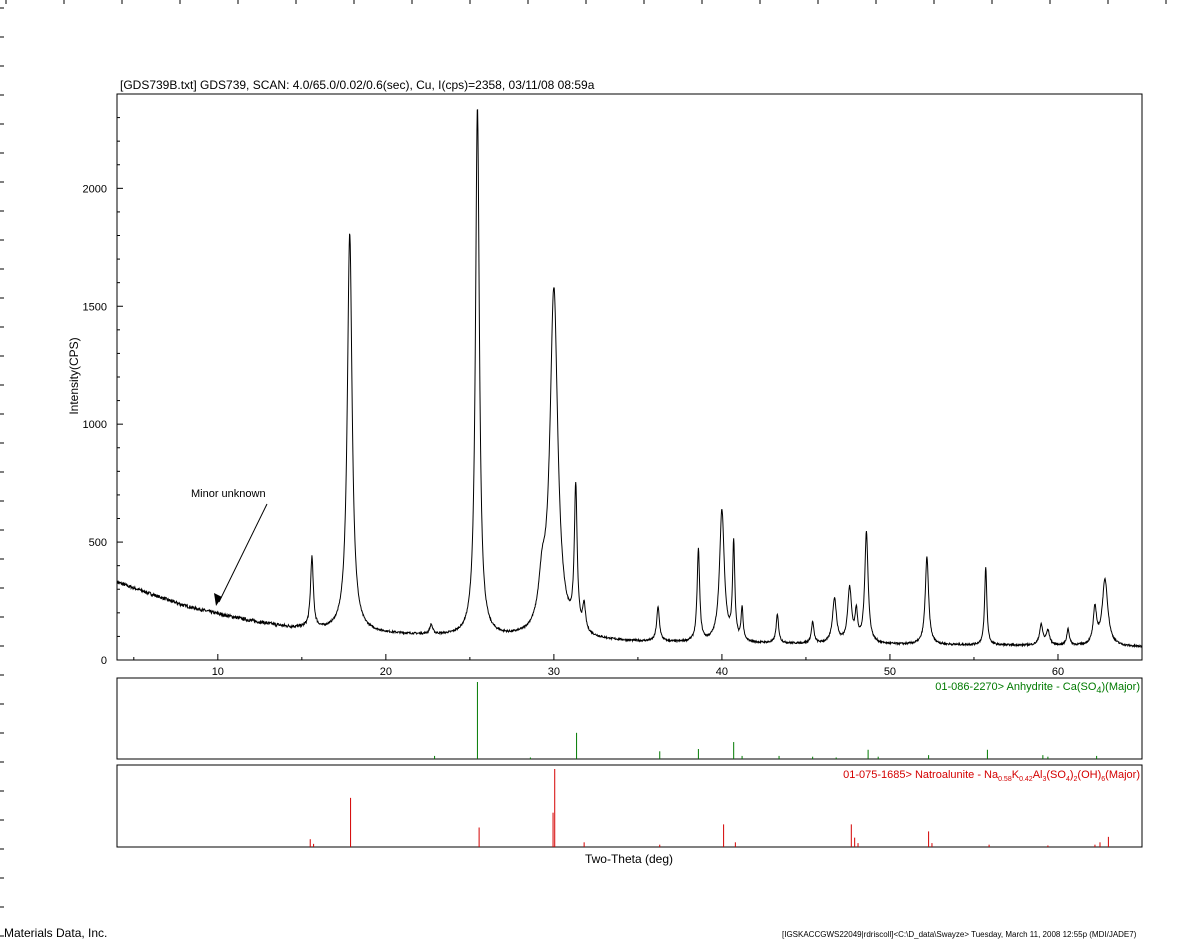  I want to click on x-tick-label: 30, so click(554, 672).